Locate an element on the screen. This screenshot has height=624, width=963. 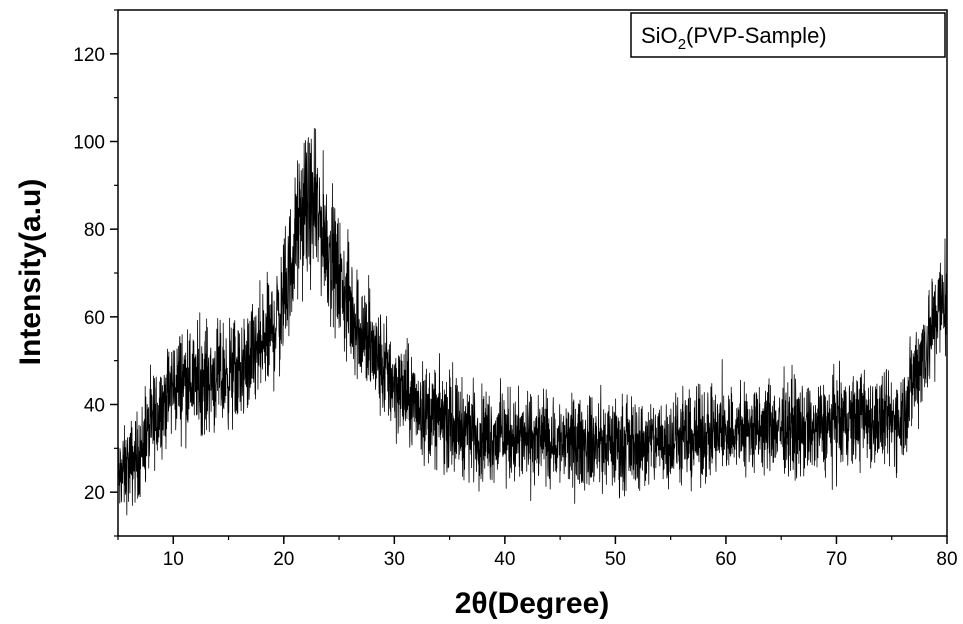
x-tick-label: 80 is located at coordinates (946, 559).